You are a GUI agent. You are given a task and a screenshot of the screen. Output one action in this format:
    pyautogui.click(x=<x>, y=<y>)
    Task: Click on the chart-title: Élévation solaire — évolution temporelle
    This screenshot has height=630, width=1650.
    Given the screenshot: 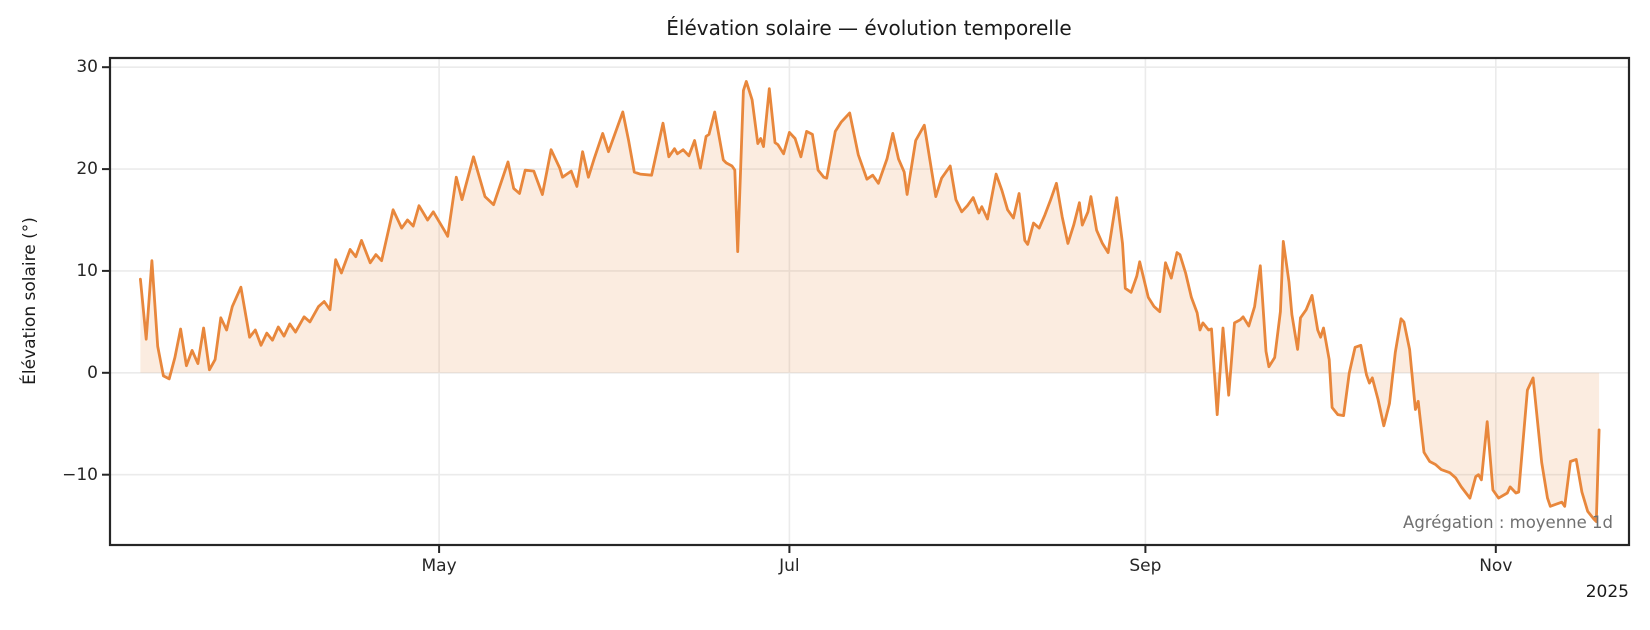 What is the action you would take?
    pyautogui.click(x=869, y=28)
    